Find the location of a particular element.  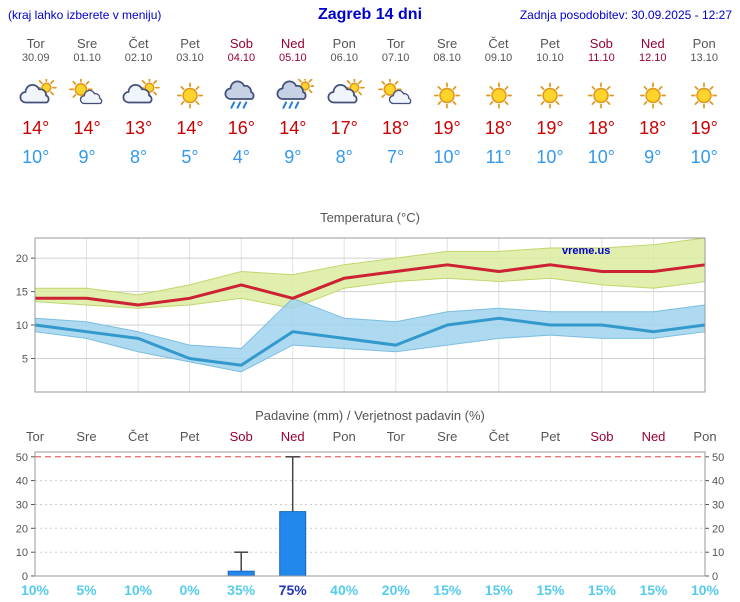

location-hint: (kraj lahko izberete v meniju) is located at coordinates (85, 15).